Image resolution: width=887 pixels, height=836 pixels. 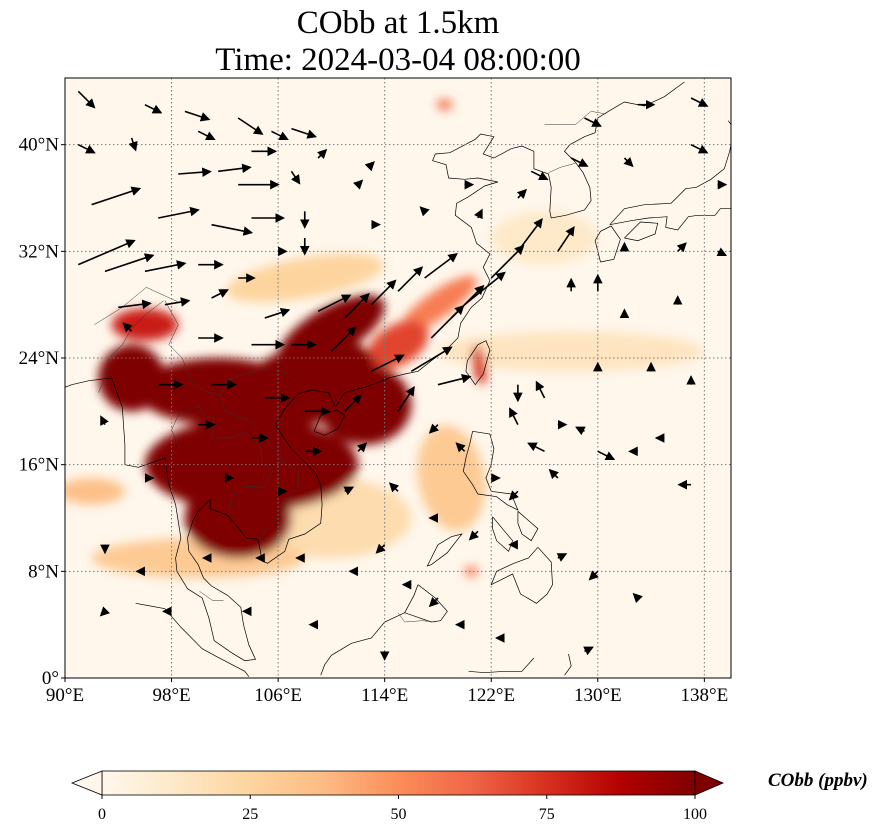 What do you see at coordinates (39, 465) in the screenshot?
I see `latitude-tick-label: 16°N` at bounding box center [39, 465].